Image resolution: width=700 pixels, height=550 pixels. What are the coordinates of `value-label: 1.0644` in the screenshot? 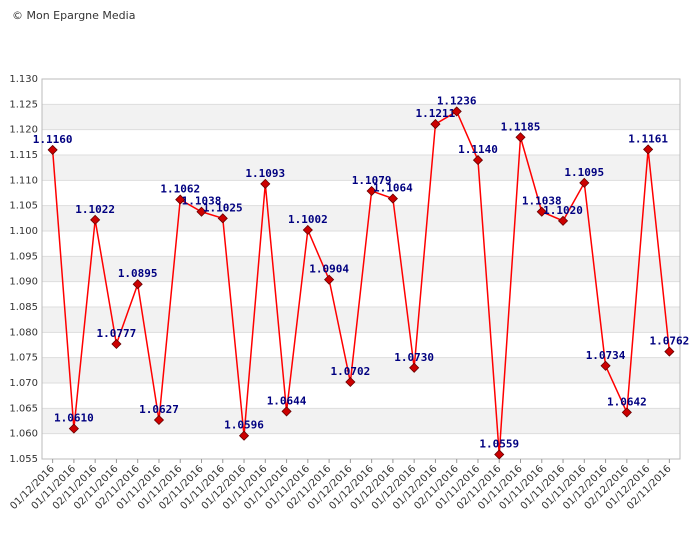 It's located at (287, 400).